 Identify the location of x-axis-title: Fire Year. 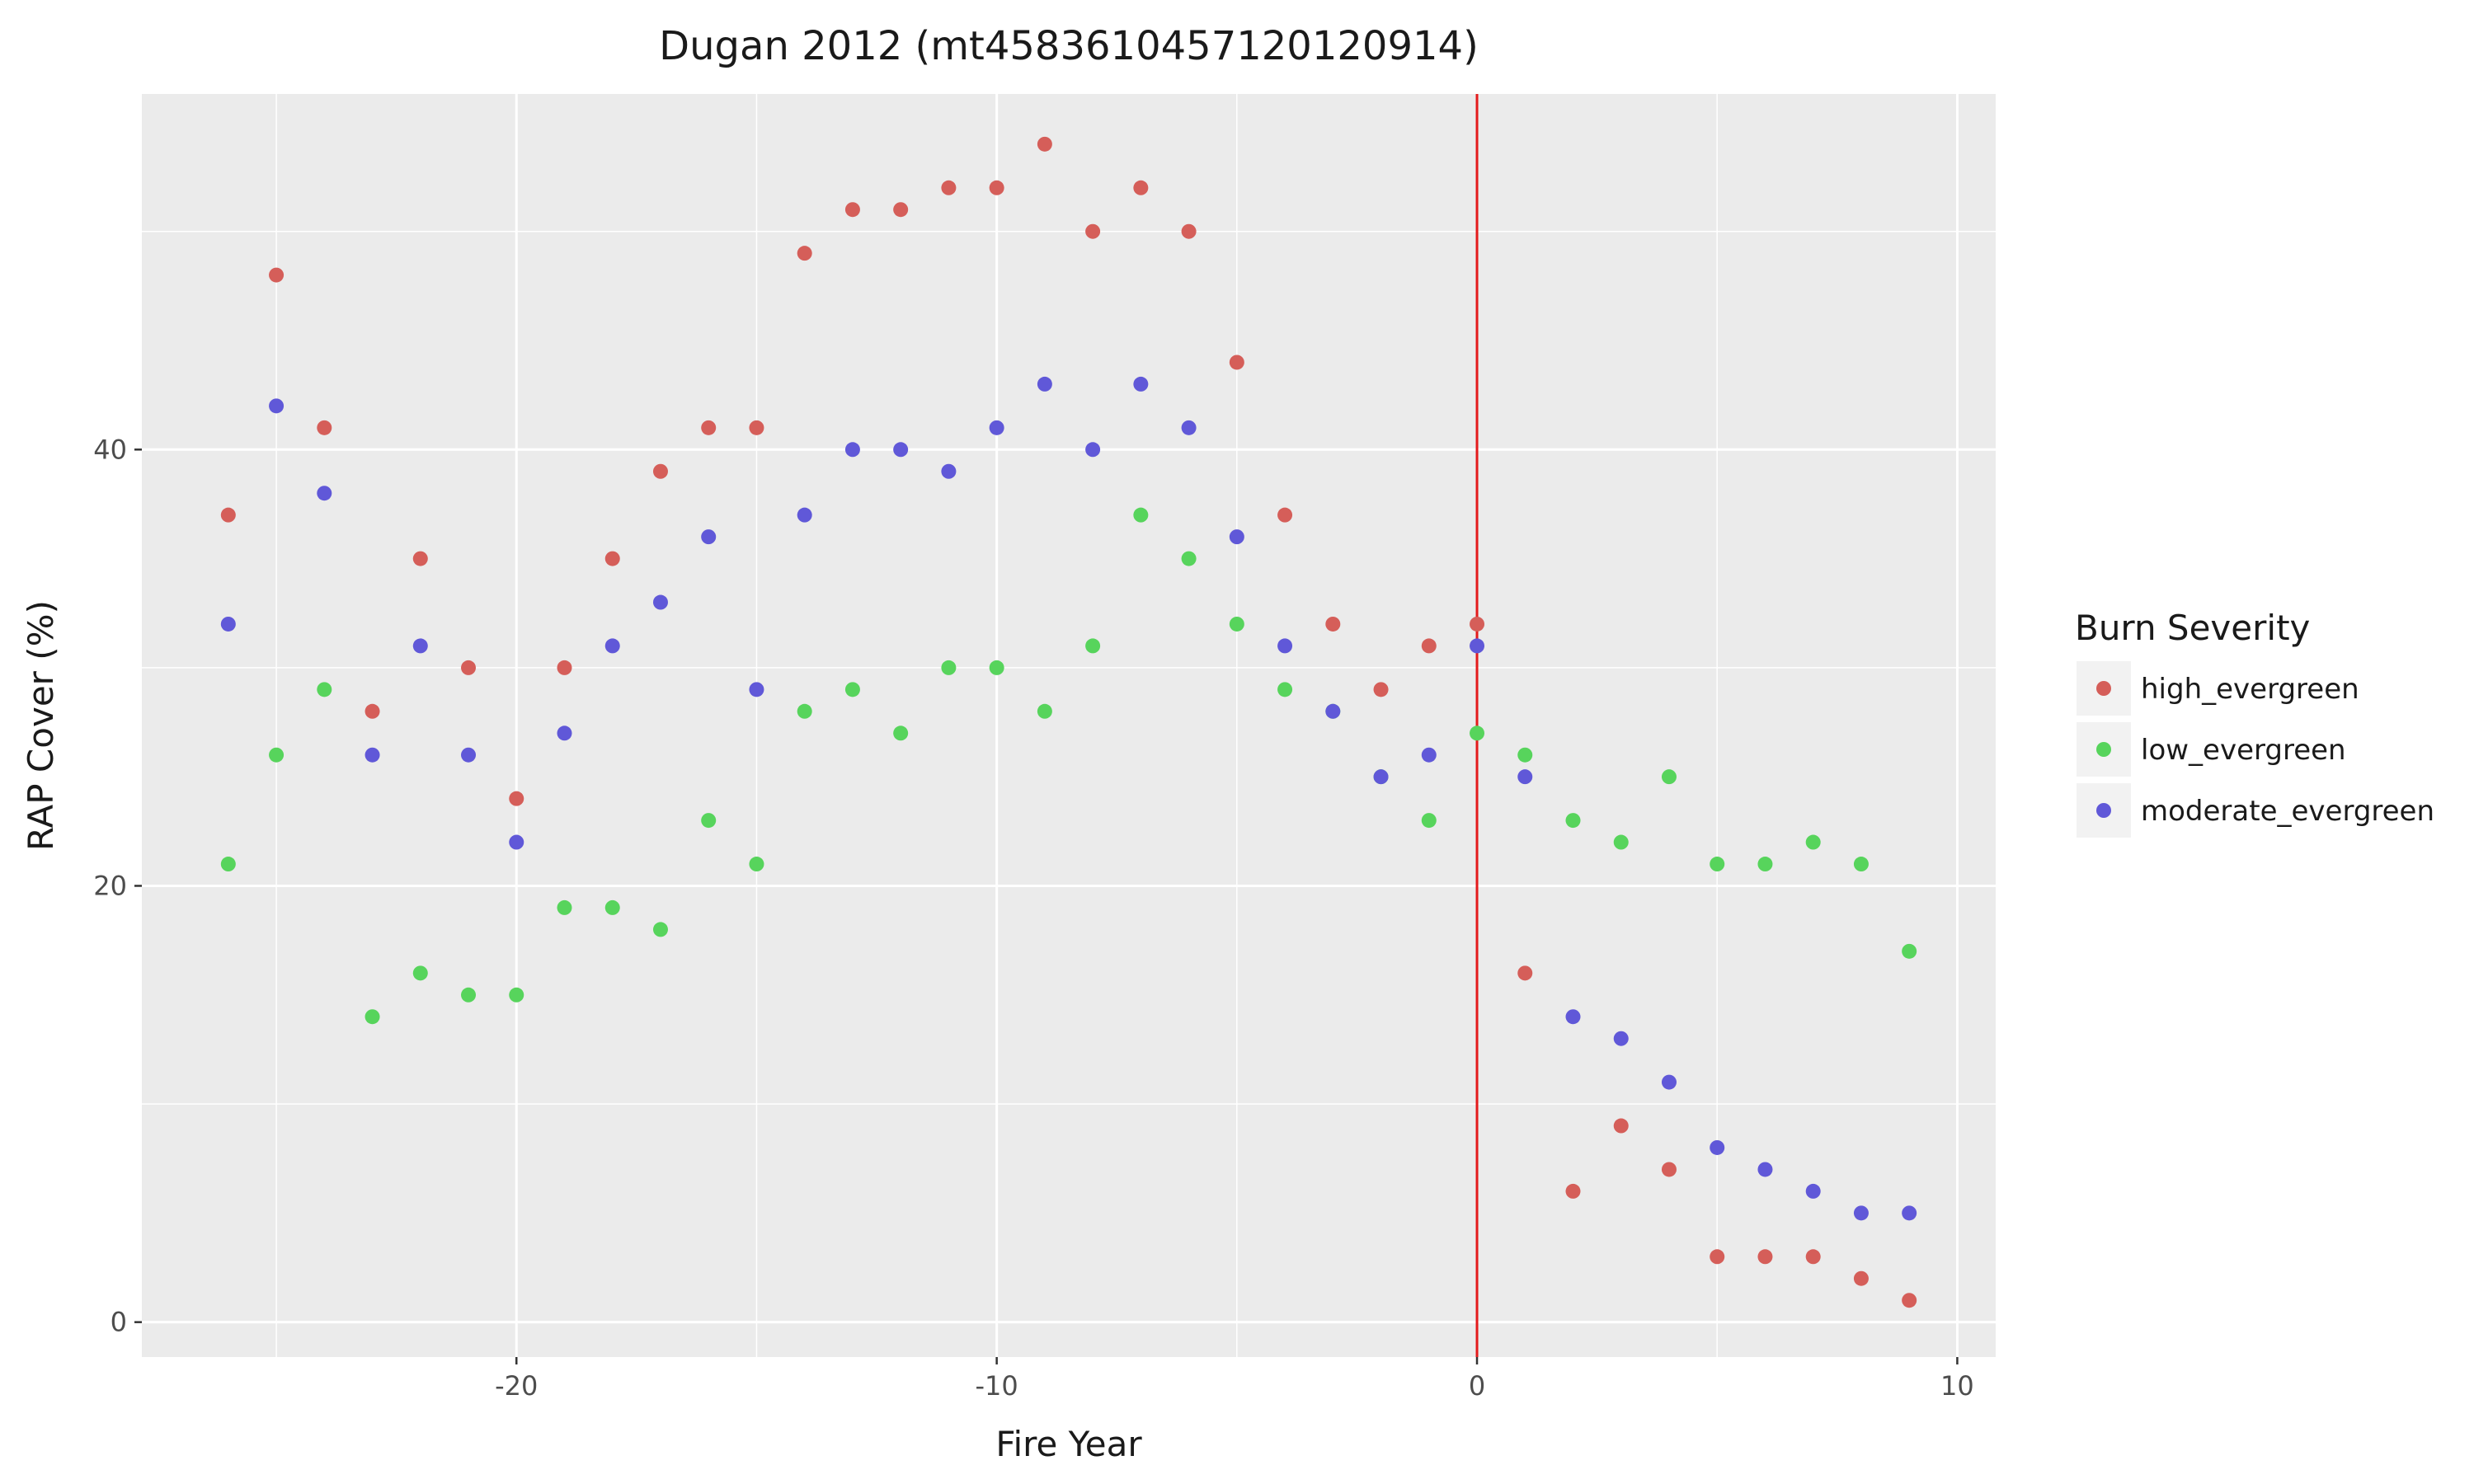
(1068, 1444).